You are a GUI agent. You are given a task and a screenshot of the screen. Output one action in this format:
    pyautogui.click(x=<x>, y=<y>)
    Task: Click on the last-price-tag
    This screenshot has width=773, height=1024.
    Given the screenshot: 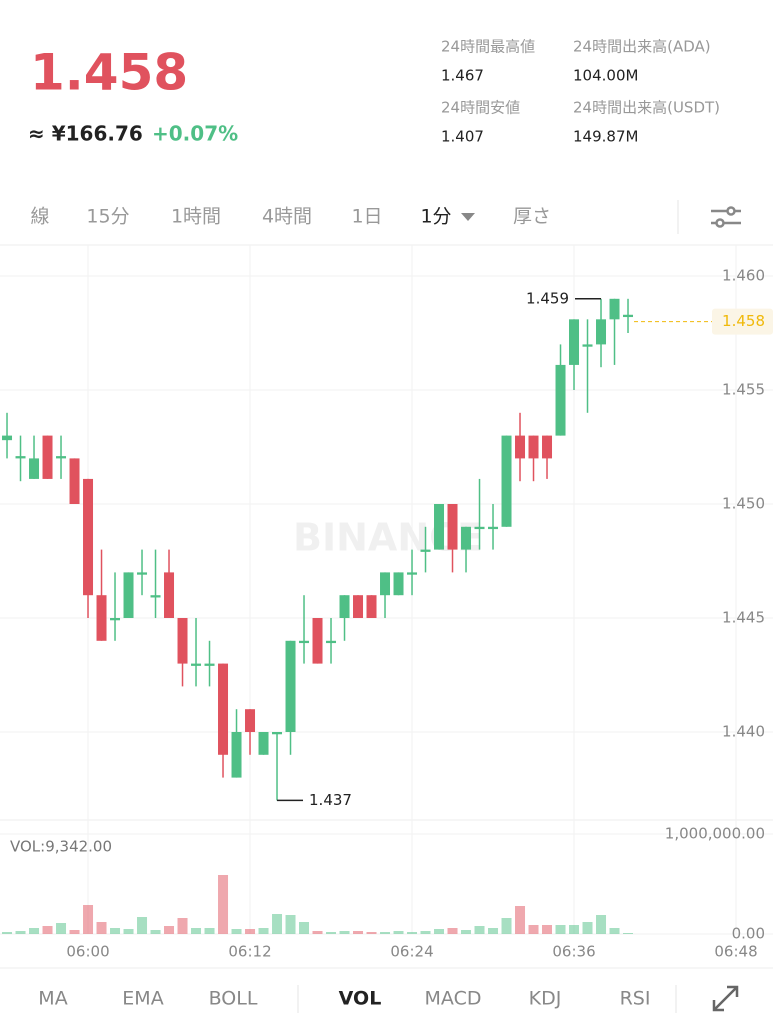 What is the action you would take?
    pyautogui.click(x=742, y=321)
    